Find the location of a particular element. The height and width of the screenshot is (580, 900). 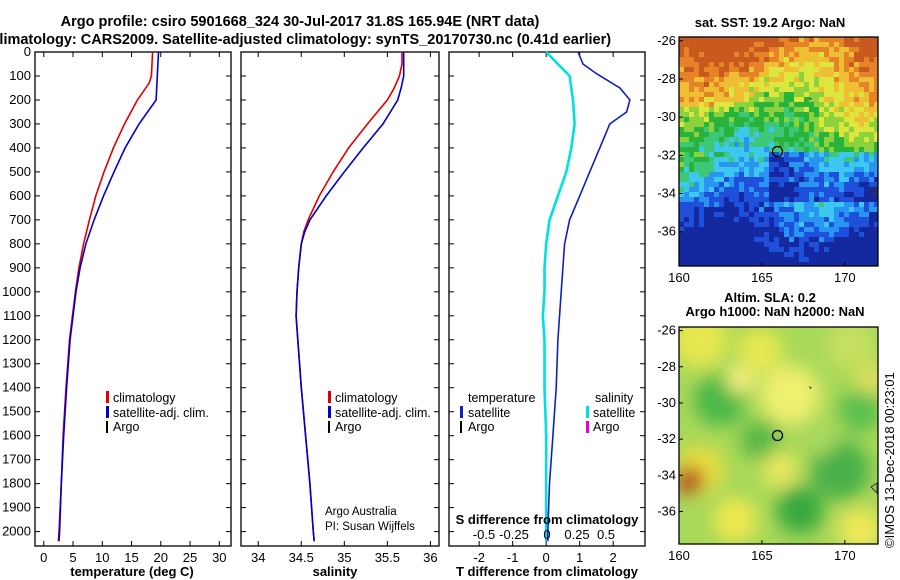

legend-t-satellite-label: satellite is located at coordinates (489, 413).